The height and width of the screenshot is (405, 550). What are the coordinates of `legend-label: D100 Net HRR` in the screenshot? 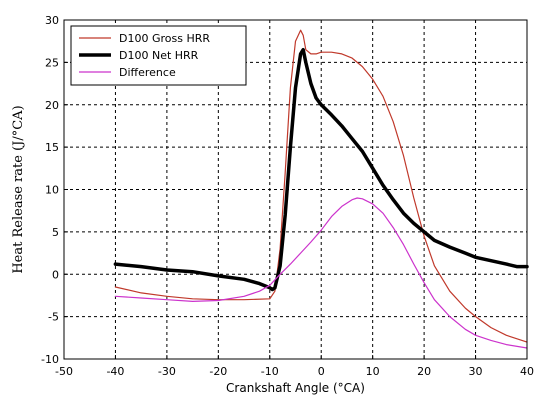 It's located at (159, 55).